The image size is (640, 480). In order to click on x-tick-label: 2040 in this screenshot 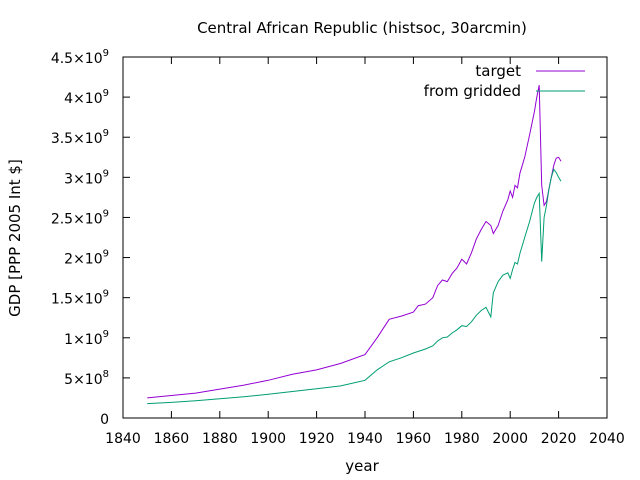, I will do `click(607, 439)`.